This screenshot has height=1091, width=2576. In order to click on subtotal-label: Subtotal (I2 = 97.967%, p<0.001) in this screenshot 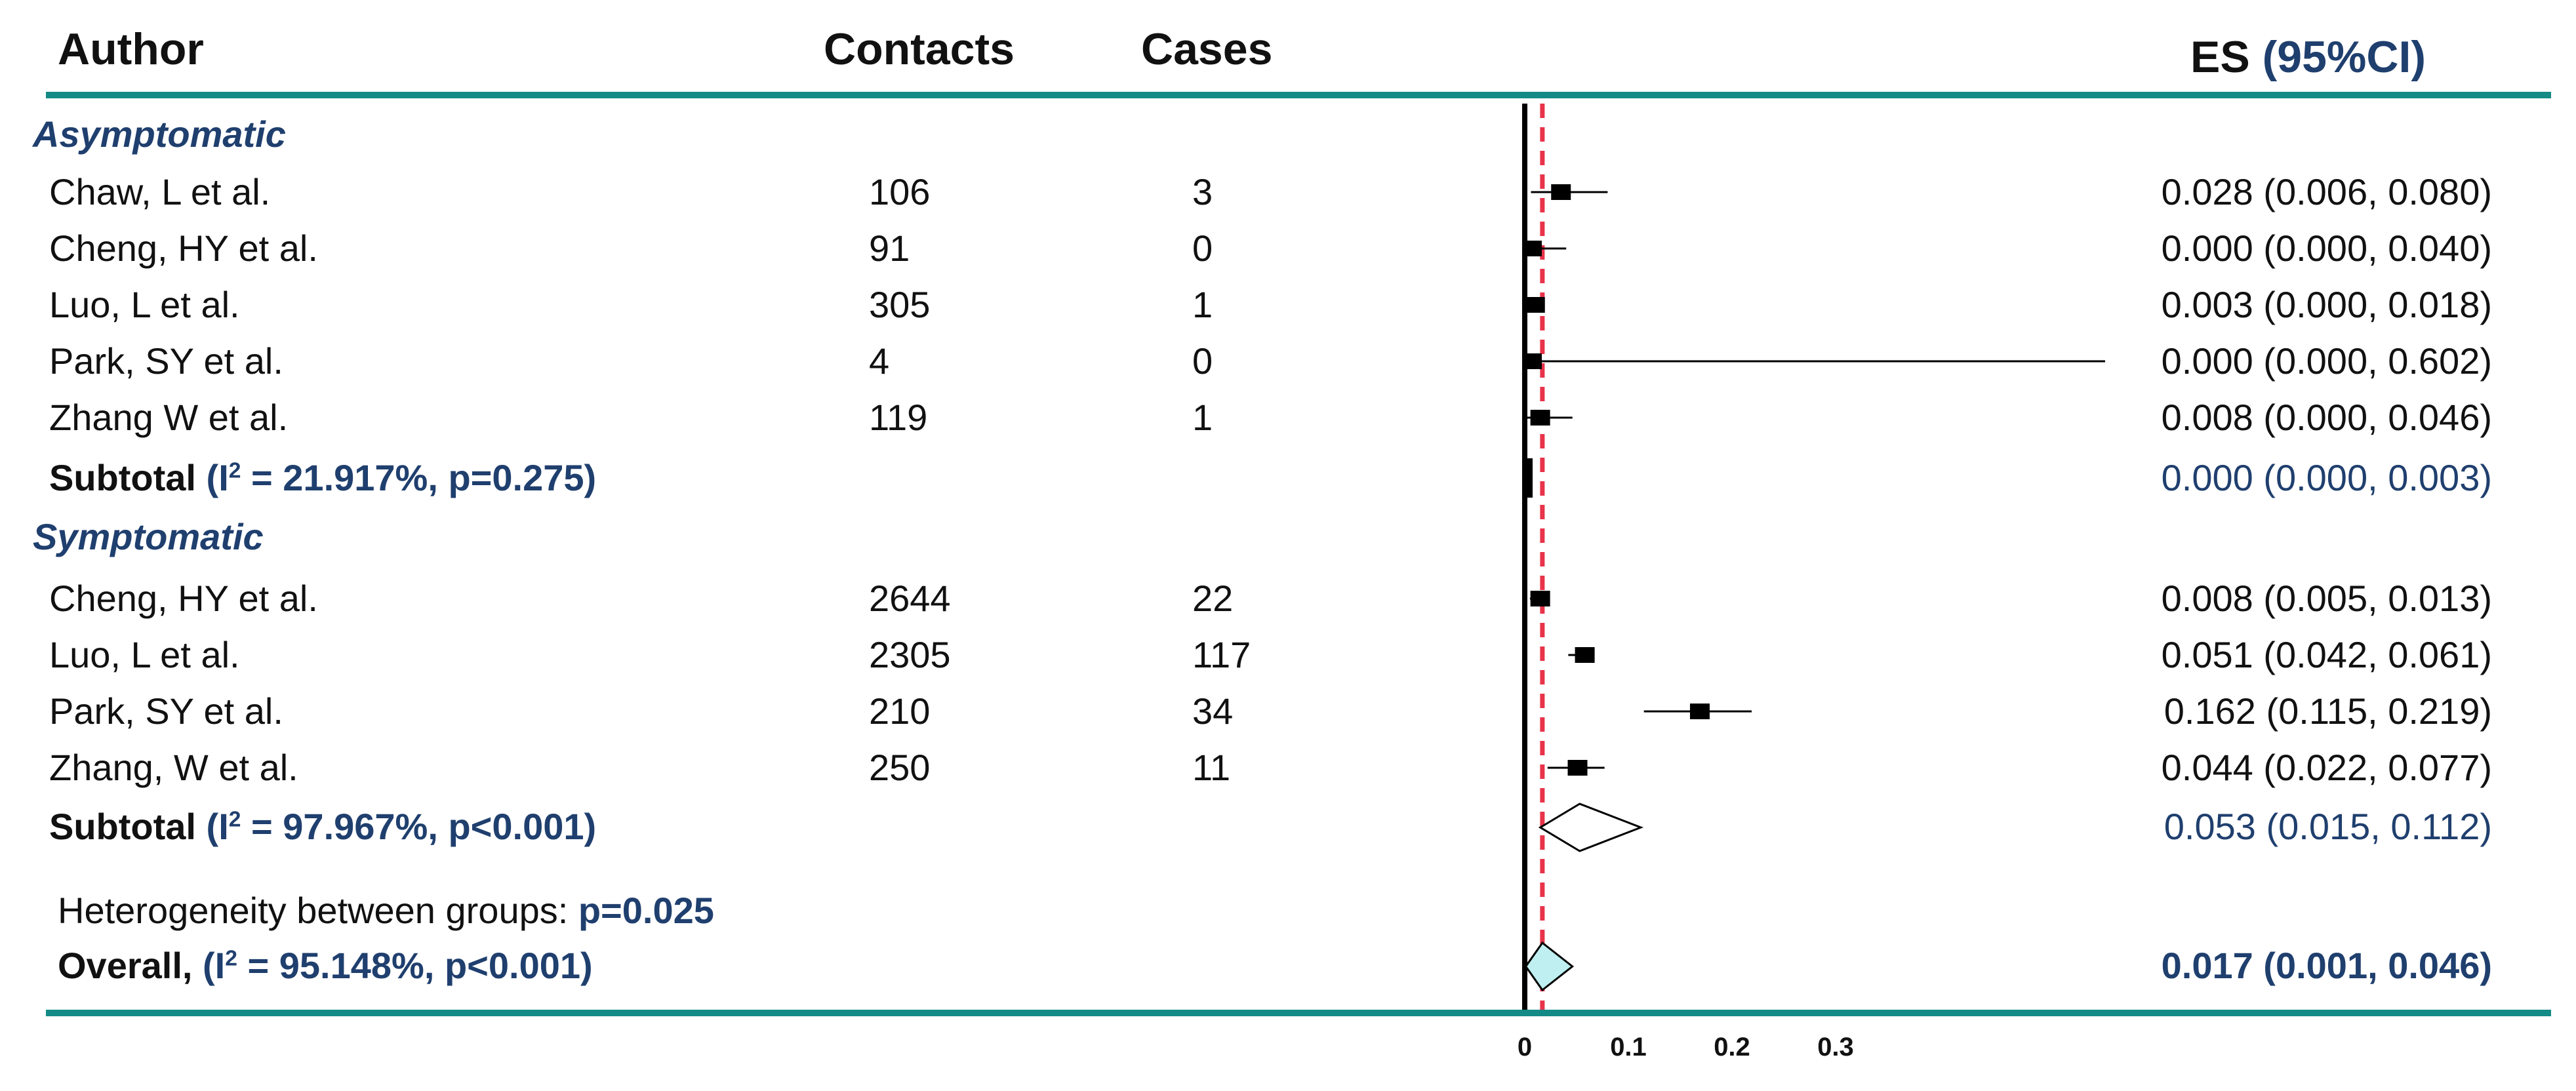, I will do `click(322, 826)`.